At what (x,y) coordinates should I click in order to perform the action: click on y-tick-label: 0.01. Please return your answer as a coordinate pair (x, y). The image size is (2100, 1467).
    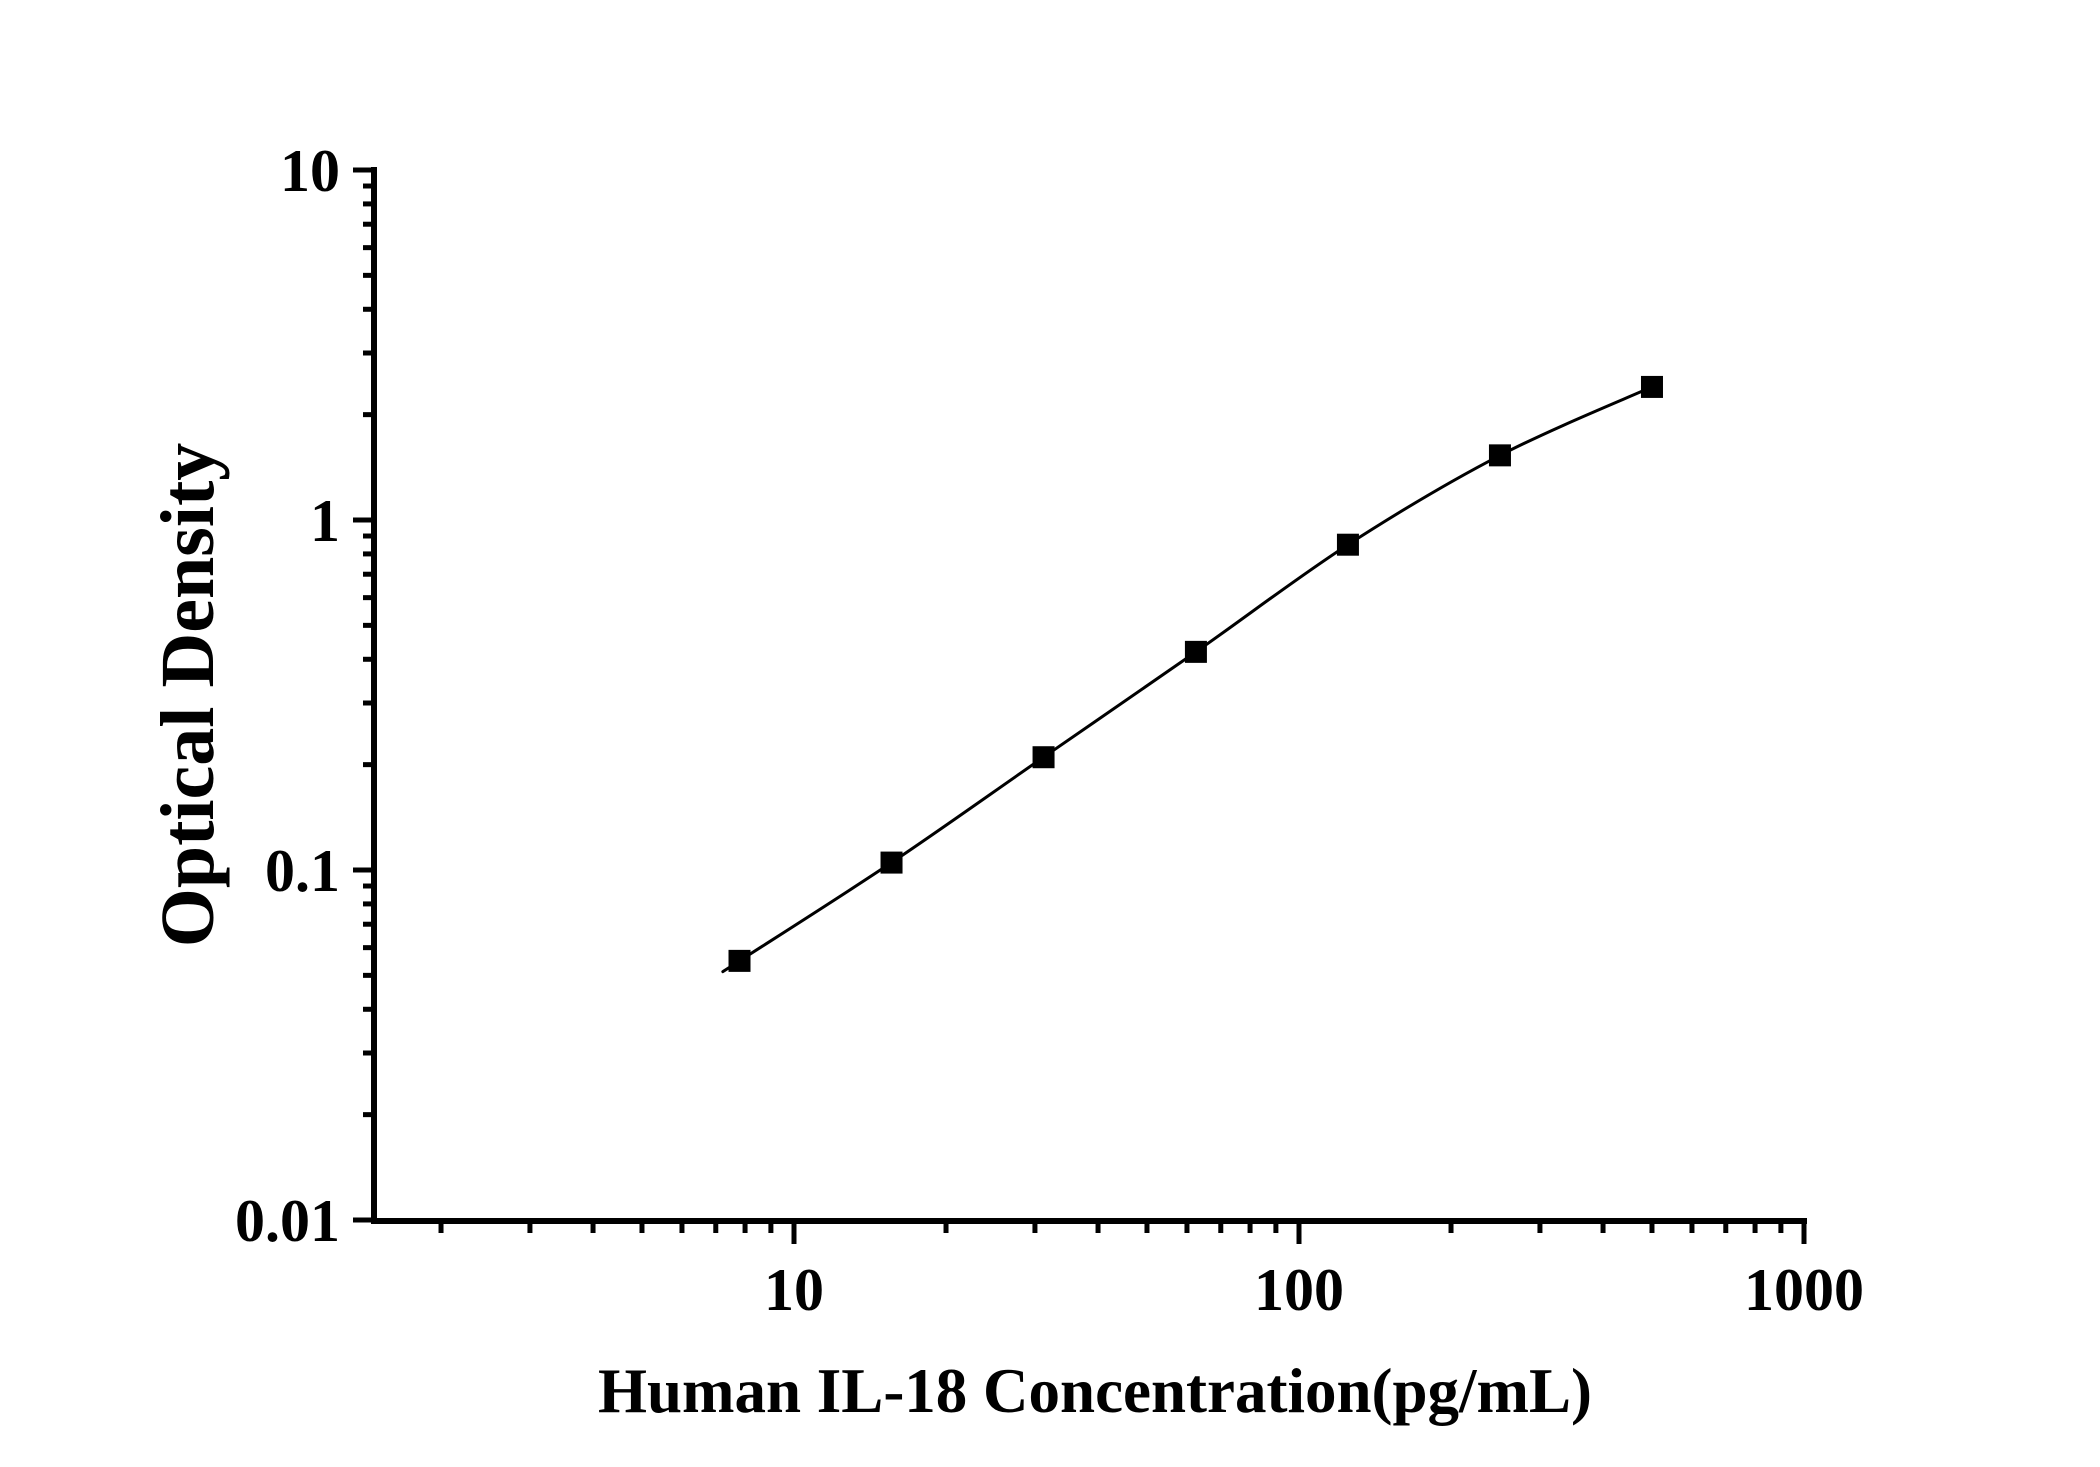
    Looking at the image, I should click on (287, 1221).